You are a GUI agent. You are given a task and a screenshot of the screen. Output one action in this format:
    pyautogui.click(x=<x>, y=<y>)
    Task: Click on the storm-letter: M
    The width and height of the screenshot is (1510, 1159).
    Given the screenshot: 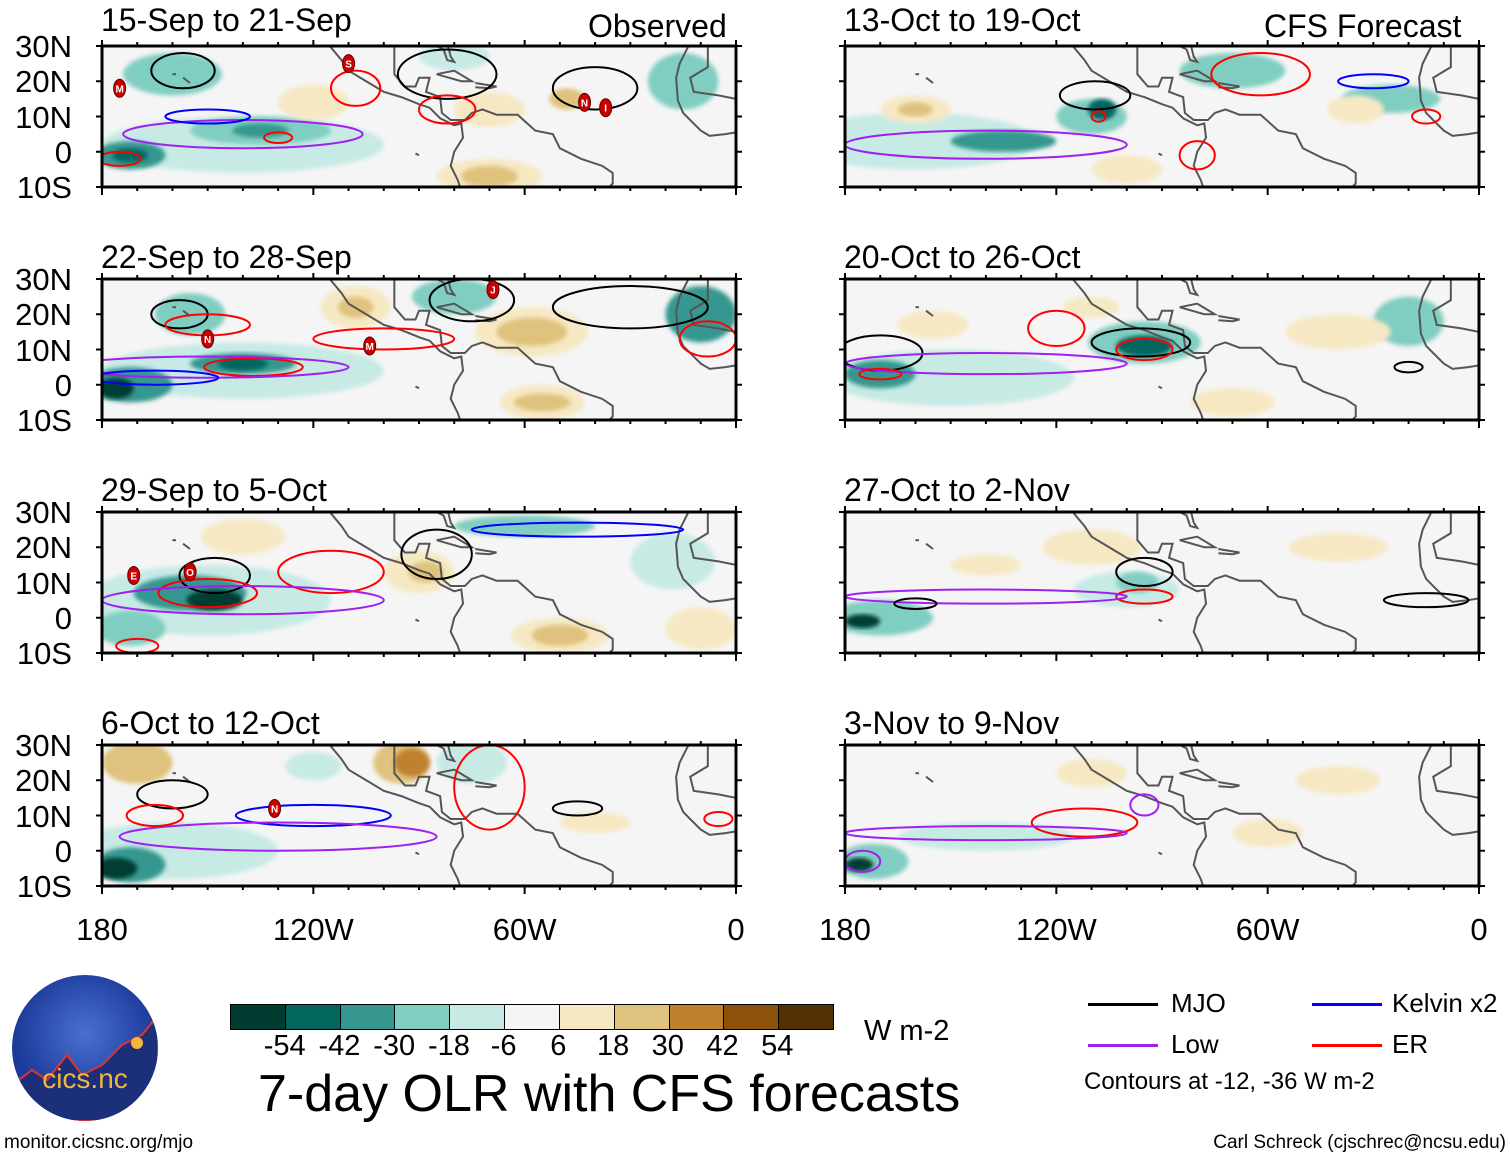 What is the action you would take?
    pyautogui.click(x=119, y=89)
    